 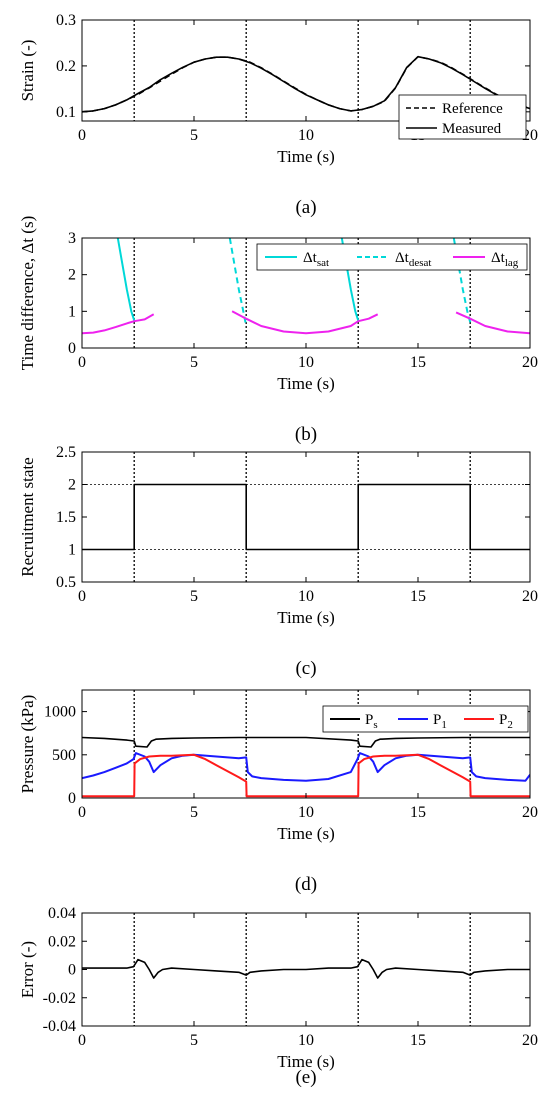 I want to click on panel-caption: (b), so click(x=306, y=434).